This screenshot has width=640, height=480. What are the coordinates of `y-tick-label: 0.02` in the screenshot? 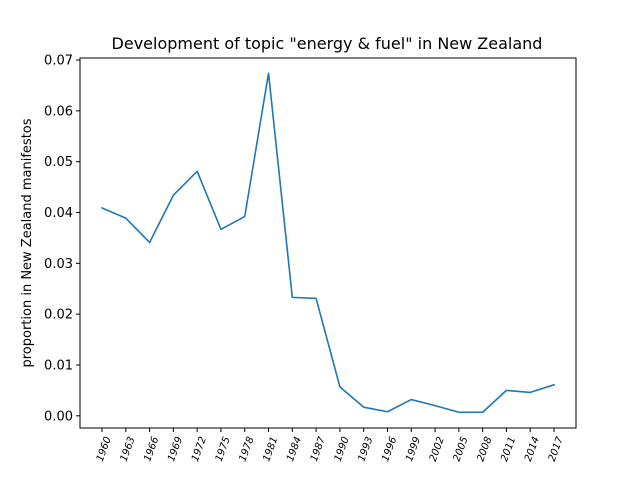 It's located at (58, 315).